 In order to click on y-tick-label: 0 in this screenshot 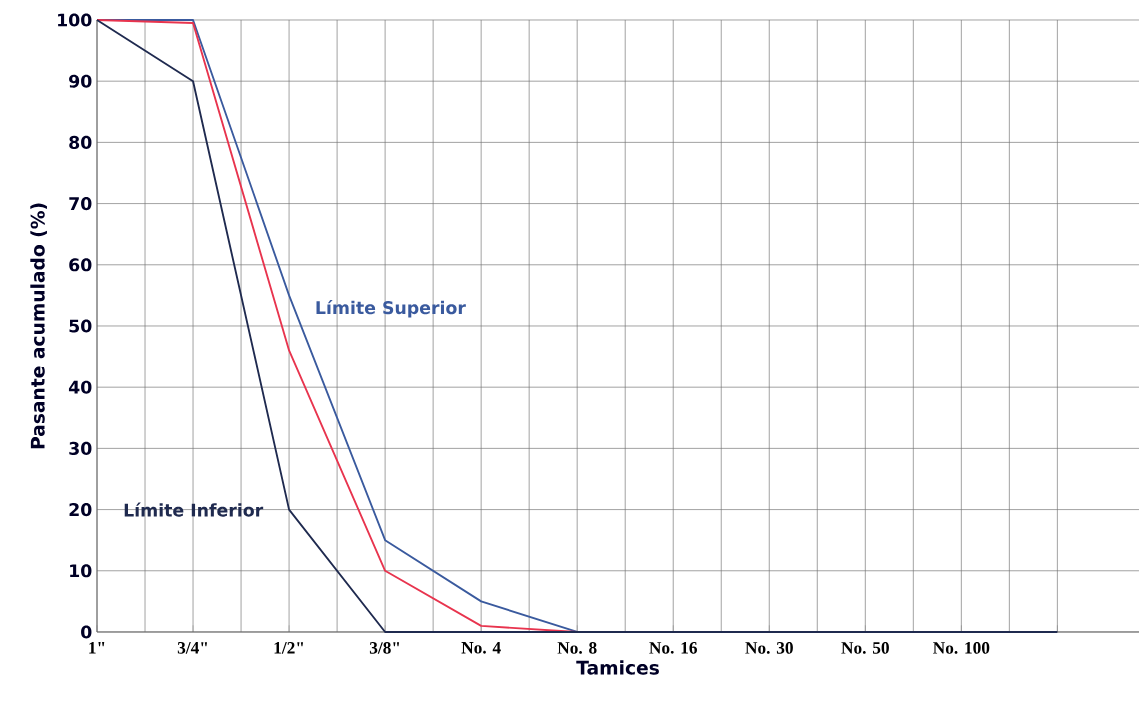, I will do `click(86, 632)`.